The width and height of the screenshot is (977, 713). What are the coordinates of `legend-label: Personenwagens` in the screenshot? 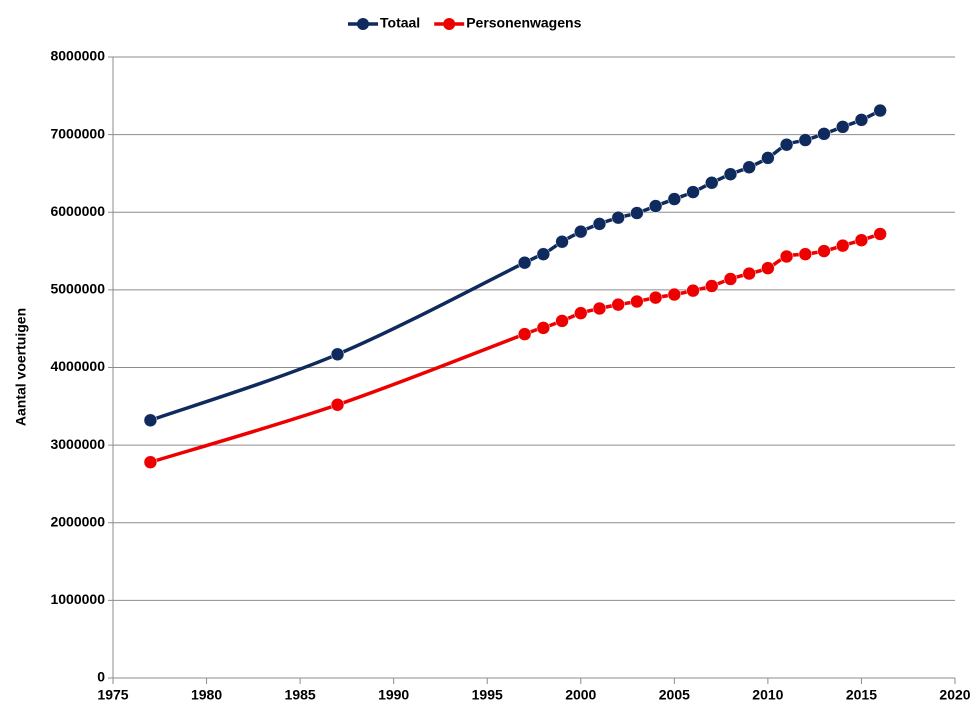 It's located at (523, 23).